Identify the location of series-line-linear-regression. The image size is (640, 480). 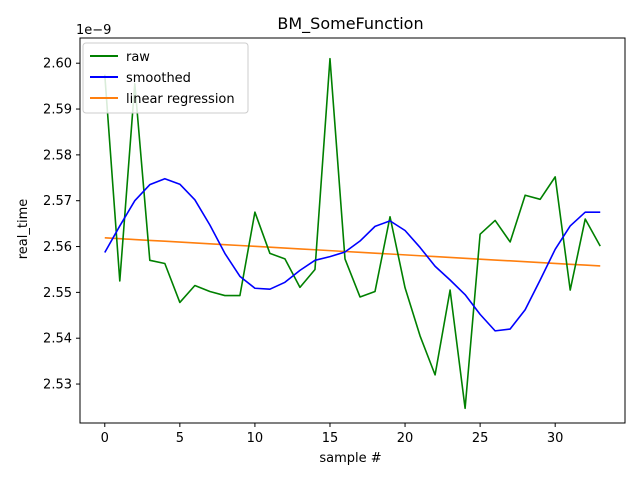
(352, 252).